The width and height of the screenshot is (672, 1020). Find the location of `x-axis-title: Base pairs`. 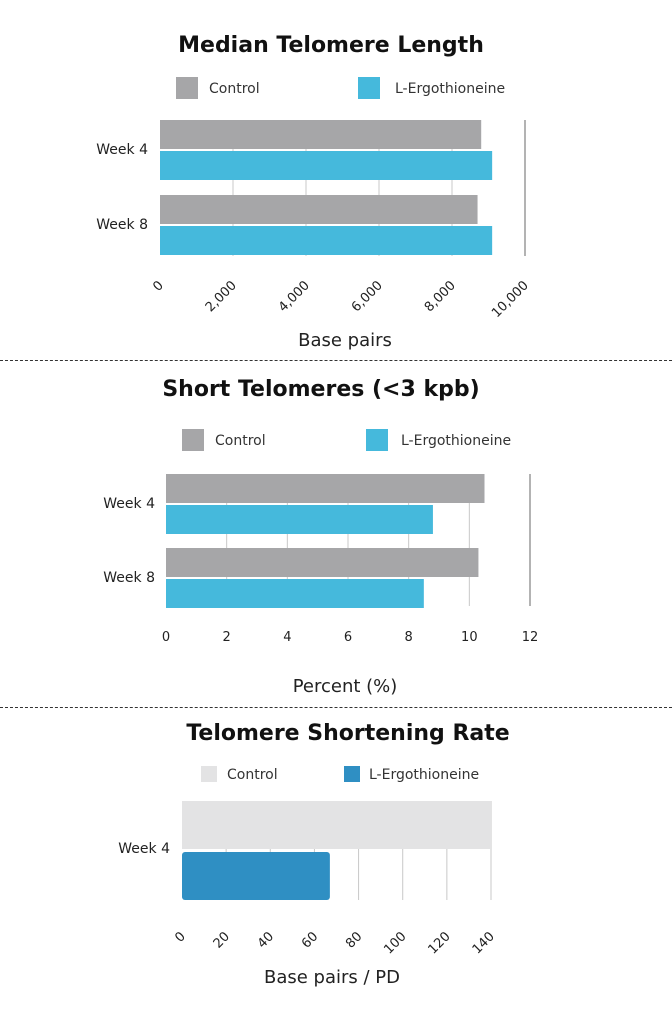

x-axis-title: Base pairs is located at coordinates (345, 340).